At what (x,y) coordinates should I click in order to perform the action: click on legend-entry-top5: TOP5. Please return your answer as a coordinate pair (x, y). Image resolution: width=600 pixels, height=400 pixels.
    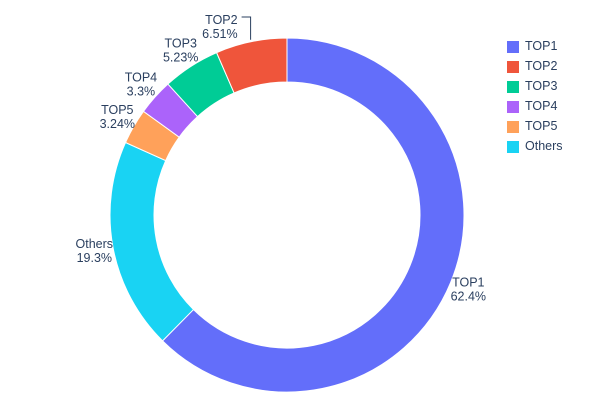
    Looking at the image, I should click on (535, 126).